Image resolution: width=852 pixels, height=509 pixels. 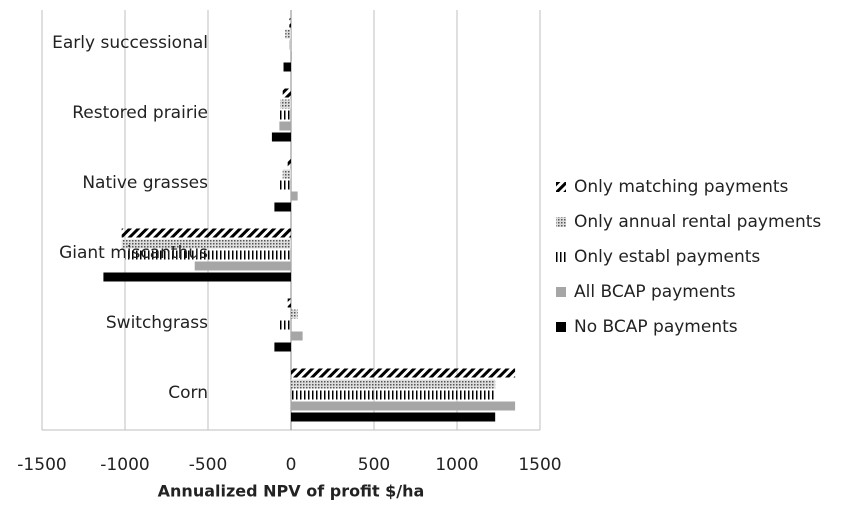 What do you see at coordinates (41, 465) in the screenshot?
I see `x-tick-label: -1500` at bounding box center [41, 465].